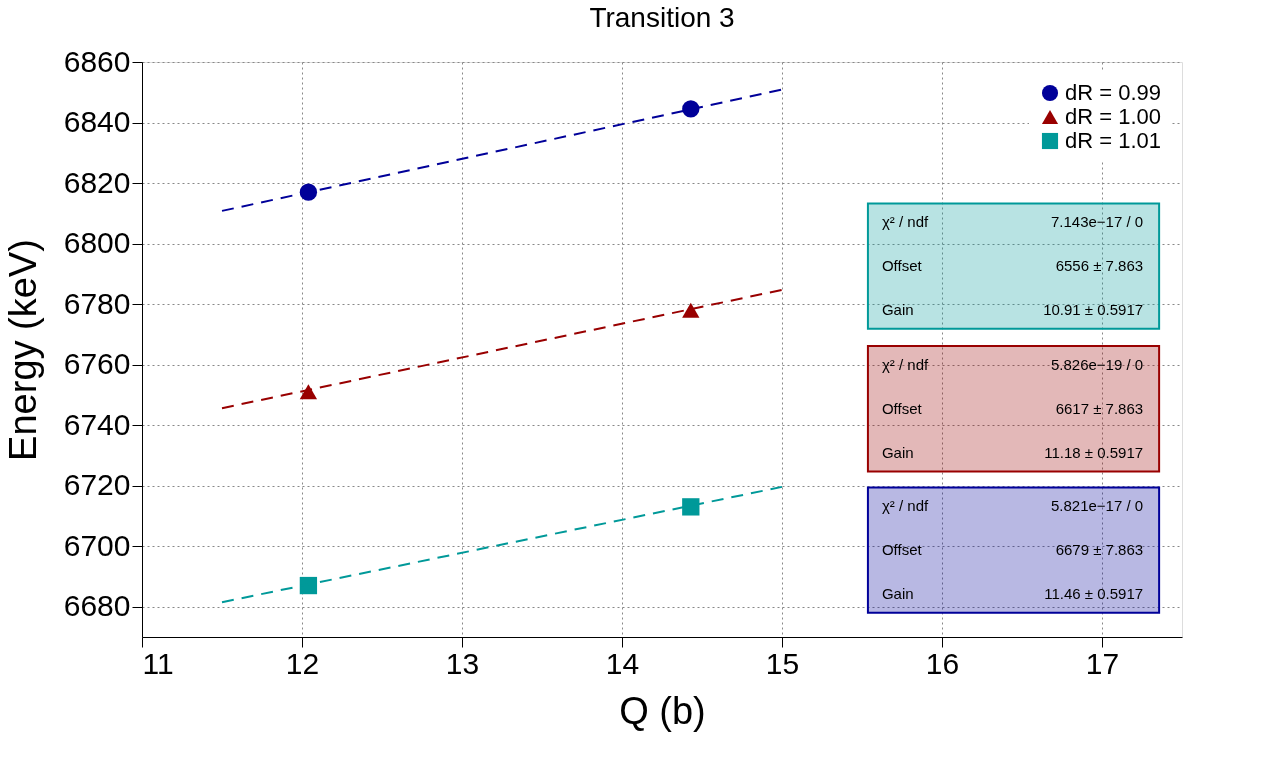  Describe the element at coordinates (1094, 594) in the screenshot. I see `annotation: 11.46 ± 0.5917` at that location.